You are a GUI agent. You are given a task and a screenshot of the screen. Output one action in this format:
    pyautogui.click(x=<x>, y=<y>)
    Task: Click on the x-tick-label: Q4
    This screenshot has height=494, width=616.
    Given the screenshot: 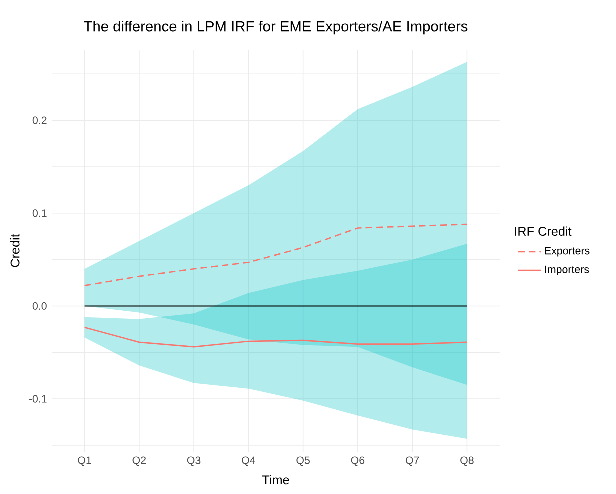 What is the action you would take?
    pyautogui.click(x=249, y=461)
    